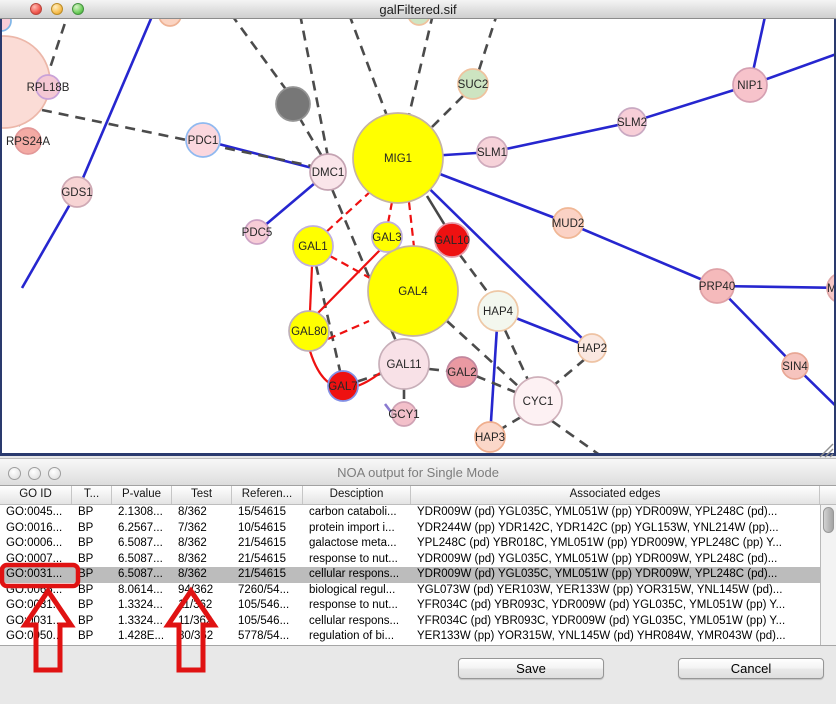 The height and width of the screenshot is (704, 836). What do you see at coordinates (77, 192) in the screenshot?
I see `network-node-gds1` at bounding box center [77, 192].